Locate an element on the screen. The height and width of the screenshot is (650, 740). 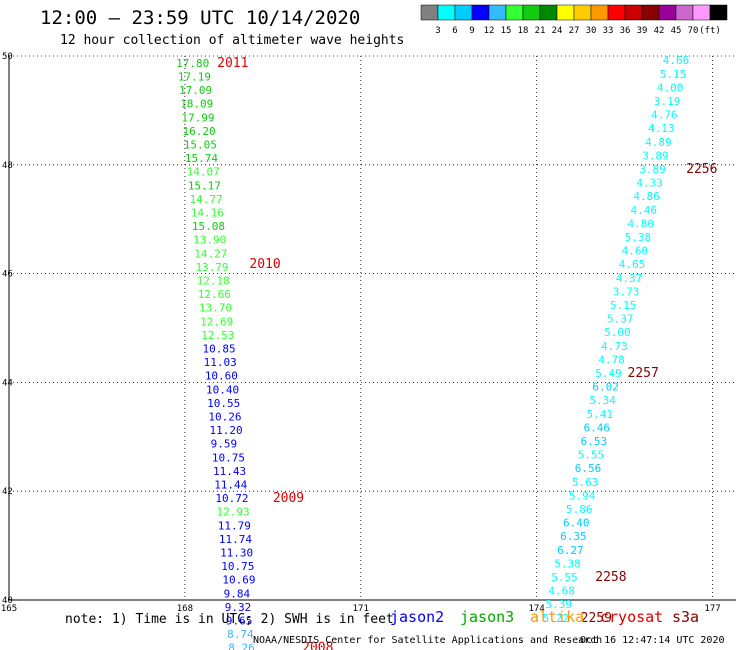
generation-timestamp: Oct 16 12:47:14 UTC 2020 is located at coordinates (652, 640).